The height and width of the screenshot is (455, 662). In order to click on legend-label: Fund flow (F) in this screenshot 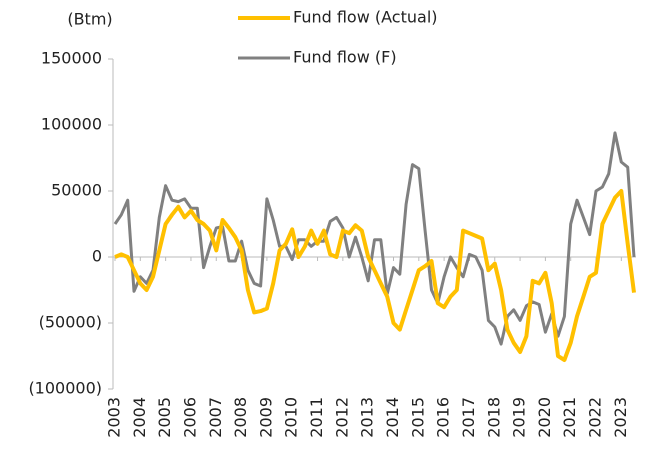, I will do `click(345, 57)`.